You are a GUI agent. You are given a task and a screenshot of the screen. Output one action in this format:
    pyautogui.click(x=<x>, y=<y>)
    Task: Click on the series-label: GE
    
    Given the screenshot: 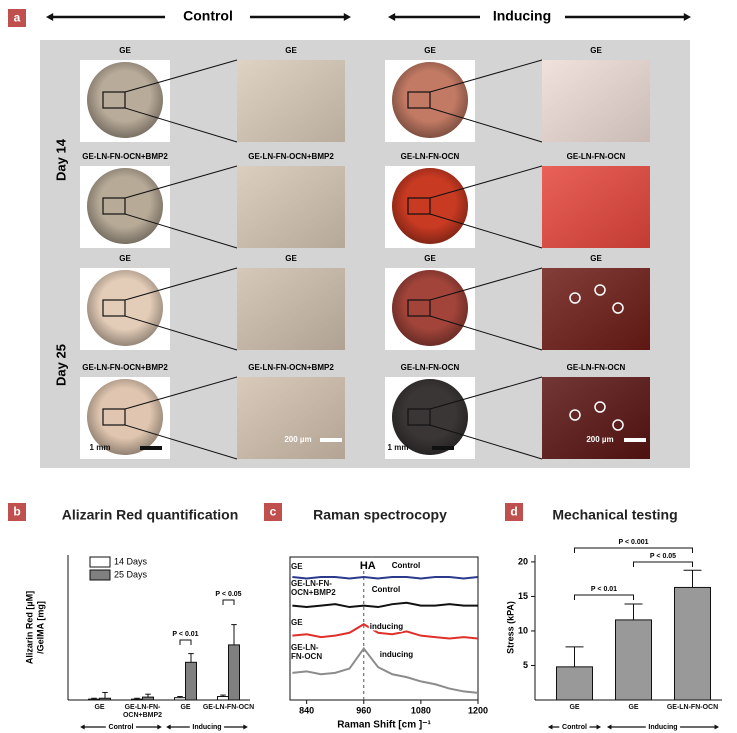 What is the action you would take?
    pyautogui.click(x=297, y=622)
    